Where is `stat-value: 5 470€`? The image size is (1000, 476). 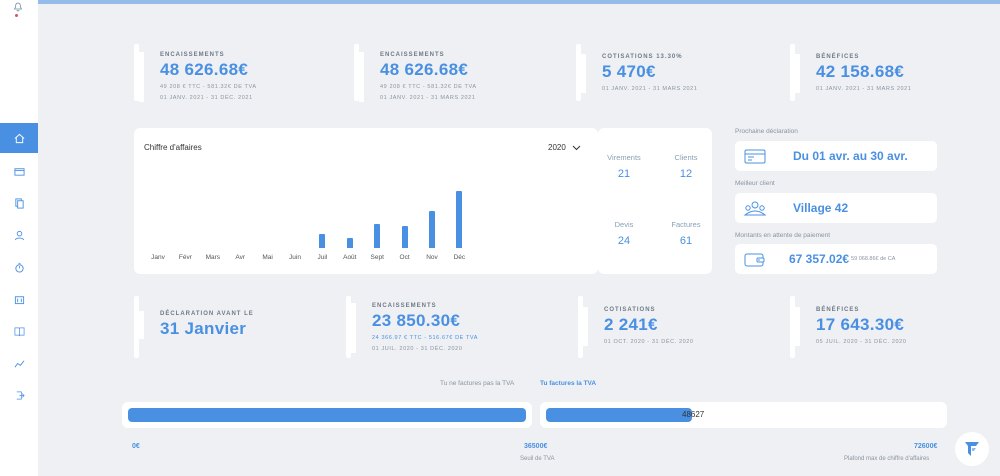 stat-value: 5 470€ is located at coordinates (629, 71).